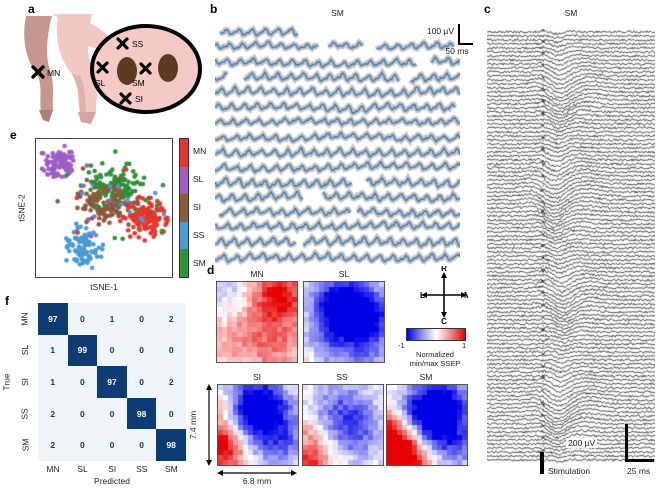 The width and height of the screenshot is (669, 489). Describe the element at coordinates (435, 363) in the screenshot. I see `colorbar-caption-2: min/max SSEP` at that location.